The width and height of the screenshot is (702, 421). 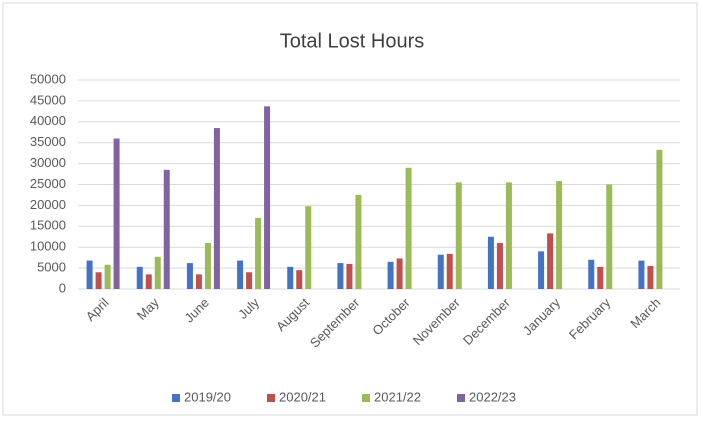 I want to click on legend-label: 2020/21, so click(x=302, y=396).